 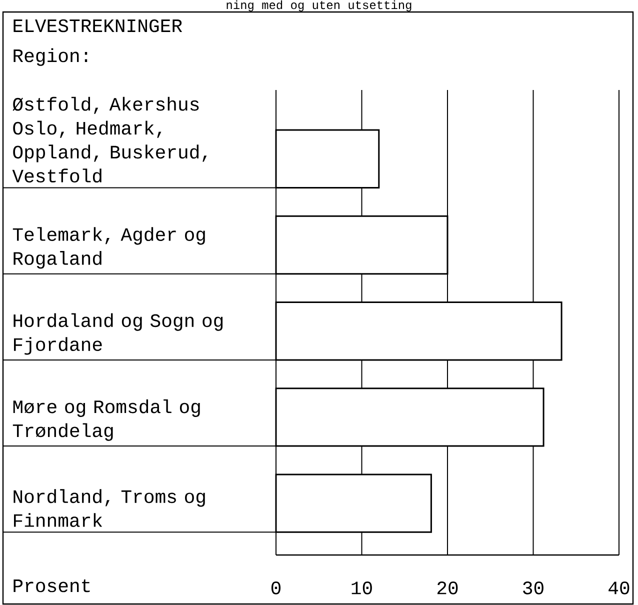 I want to click on text: ning med og uten utsetting, so click(x=319, y=6).